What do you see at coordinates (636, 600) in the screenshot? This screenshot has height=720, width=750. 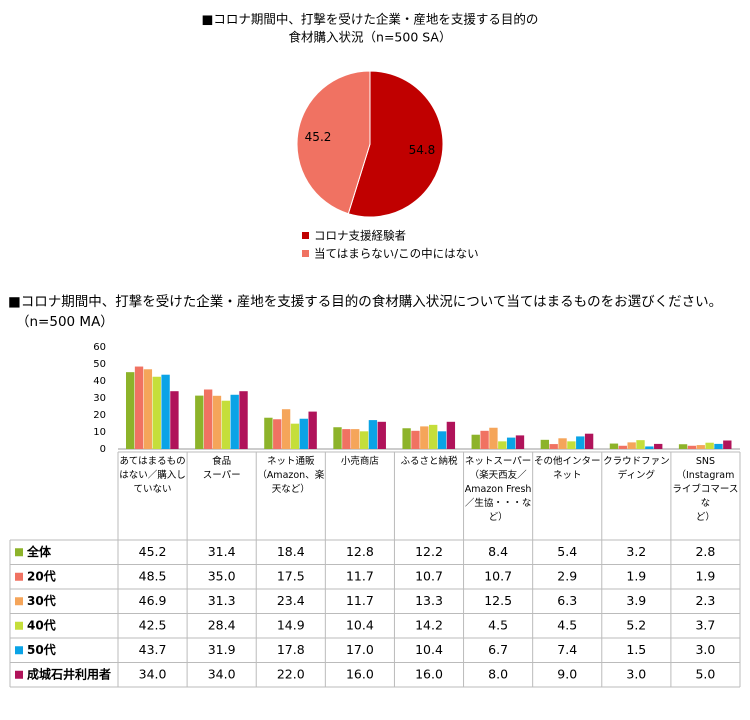 I see `table-value: 3.9` at bounding box center [636, 600].